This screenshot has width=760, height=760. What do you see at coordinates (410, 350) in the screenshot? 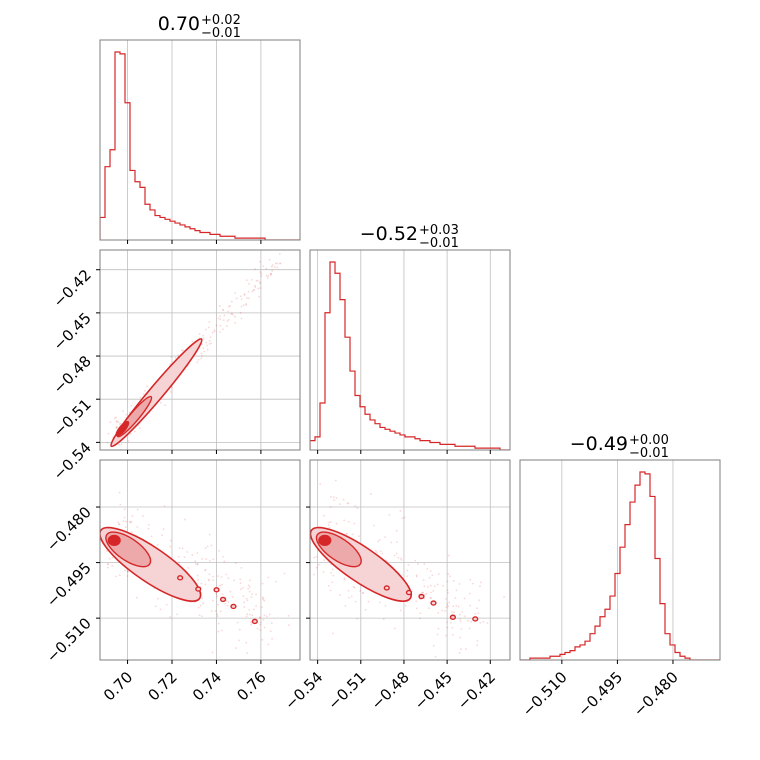
I see `panel-frame` at bounding box center [410, 350].